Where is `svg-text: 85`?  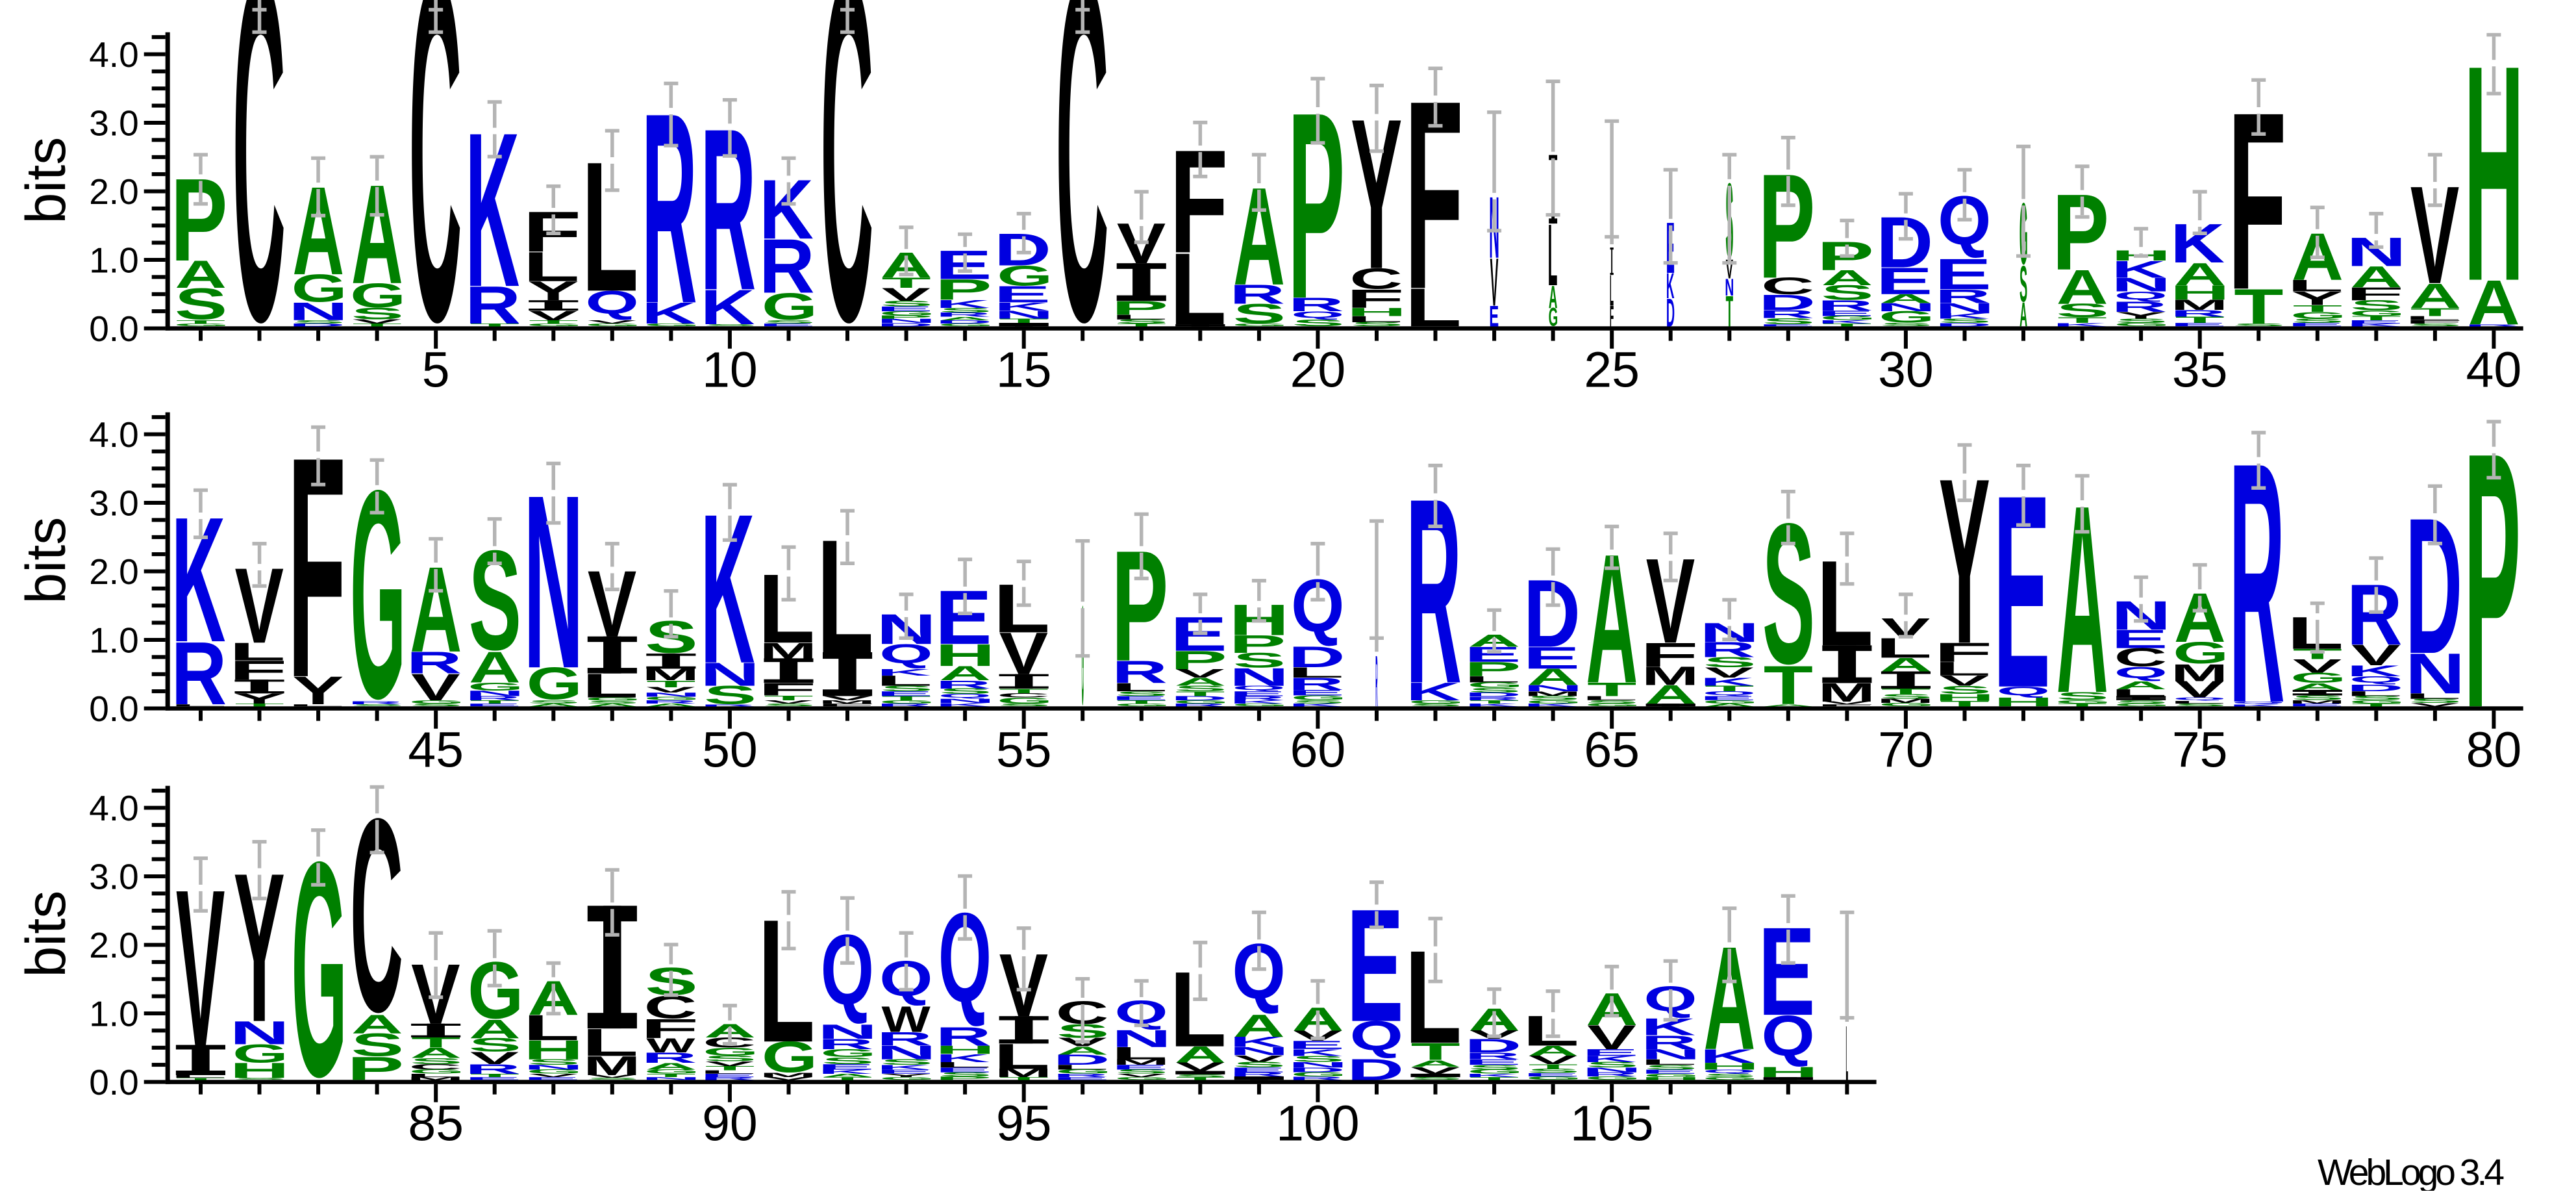 svg-text: 85 is located at coordinates (436, 1124).